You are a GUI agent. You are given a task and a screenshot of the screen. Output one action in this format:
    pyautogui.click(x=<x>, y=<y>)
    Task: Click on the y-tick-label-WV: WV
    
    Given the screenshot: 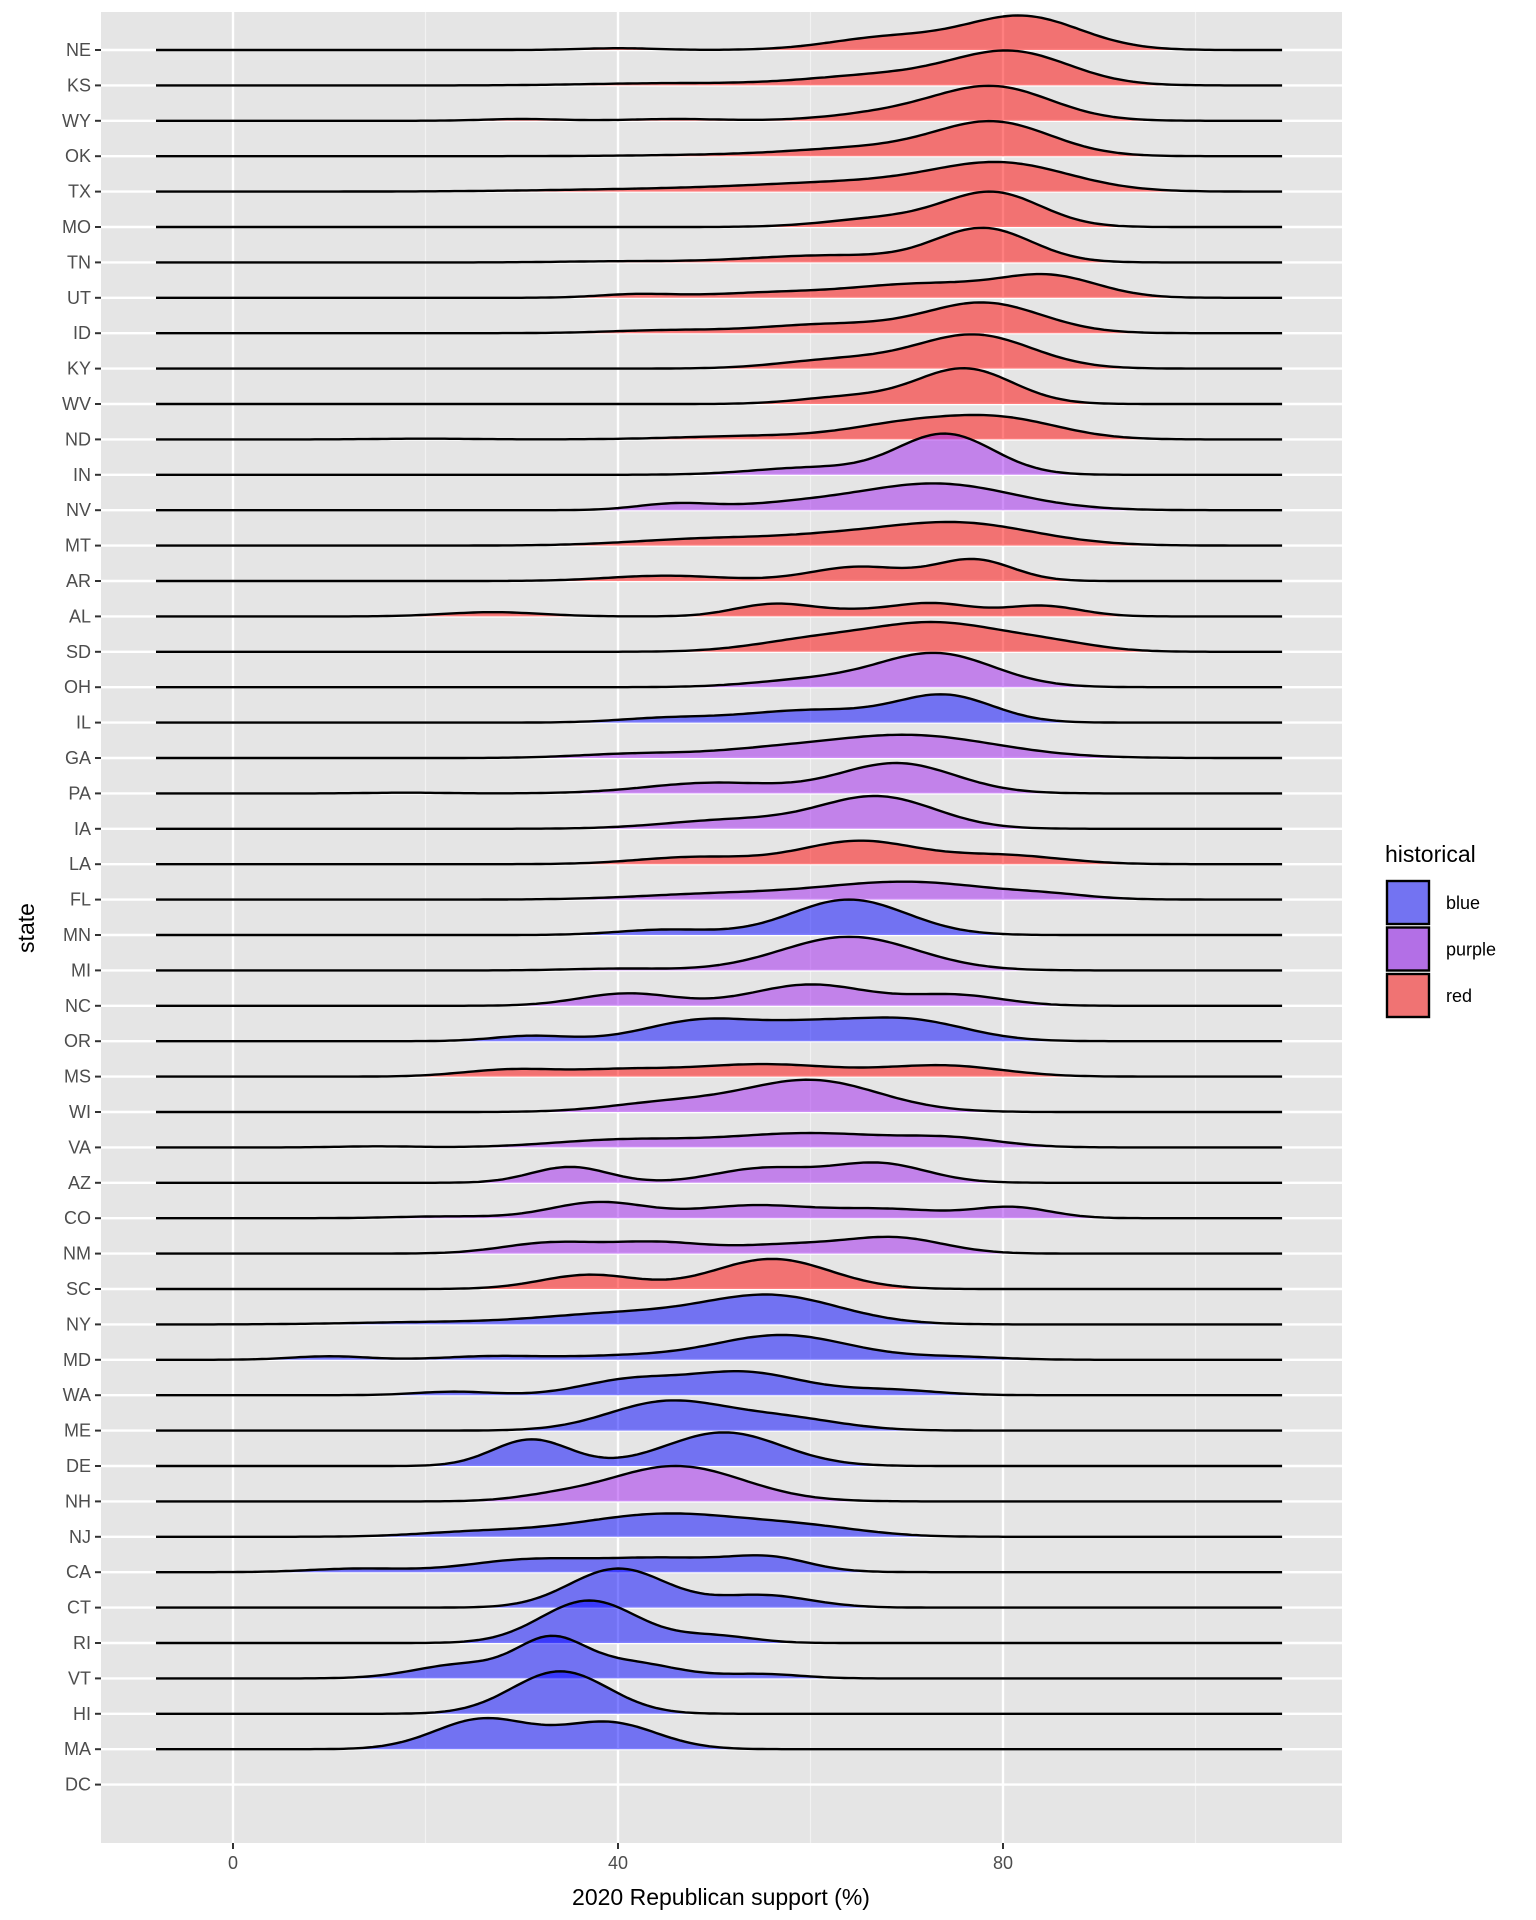 What is the action you would take?
    pyautogui.click(x=76, y=404)
    